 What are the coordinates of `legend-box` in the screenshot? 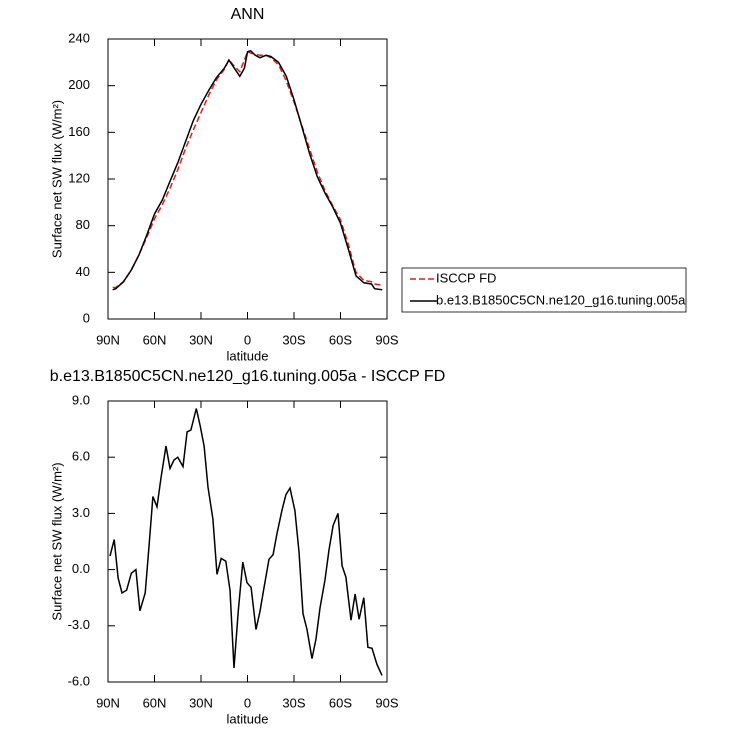 It's located at (544, 290).